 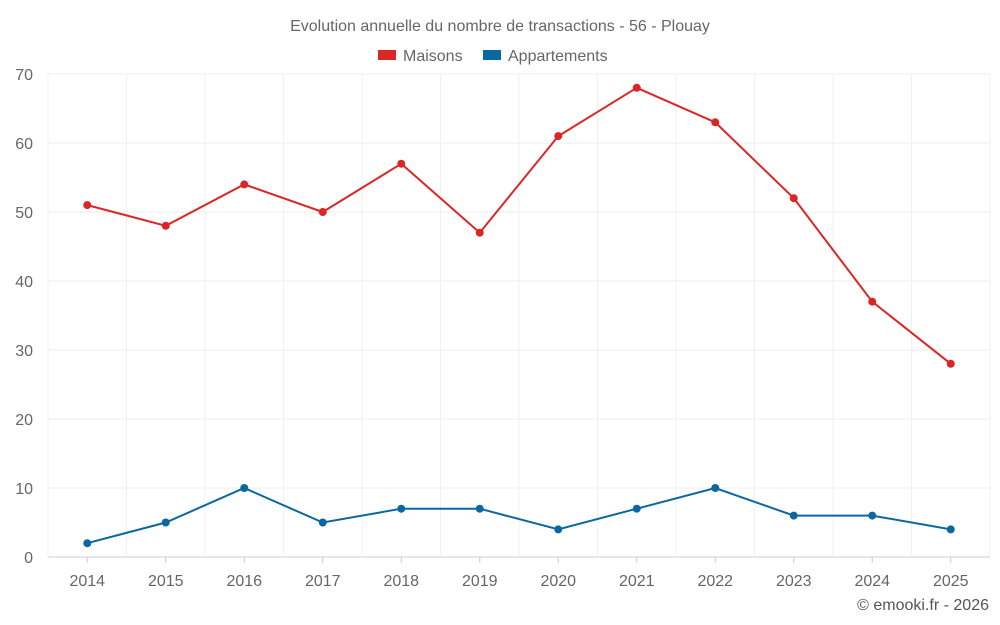 I want to click on x-tick-label: 2017, so click(x=323, y=581).